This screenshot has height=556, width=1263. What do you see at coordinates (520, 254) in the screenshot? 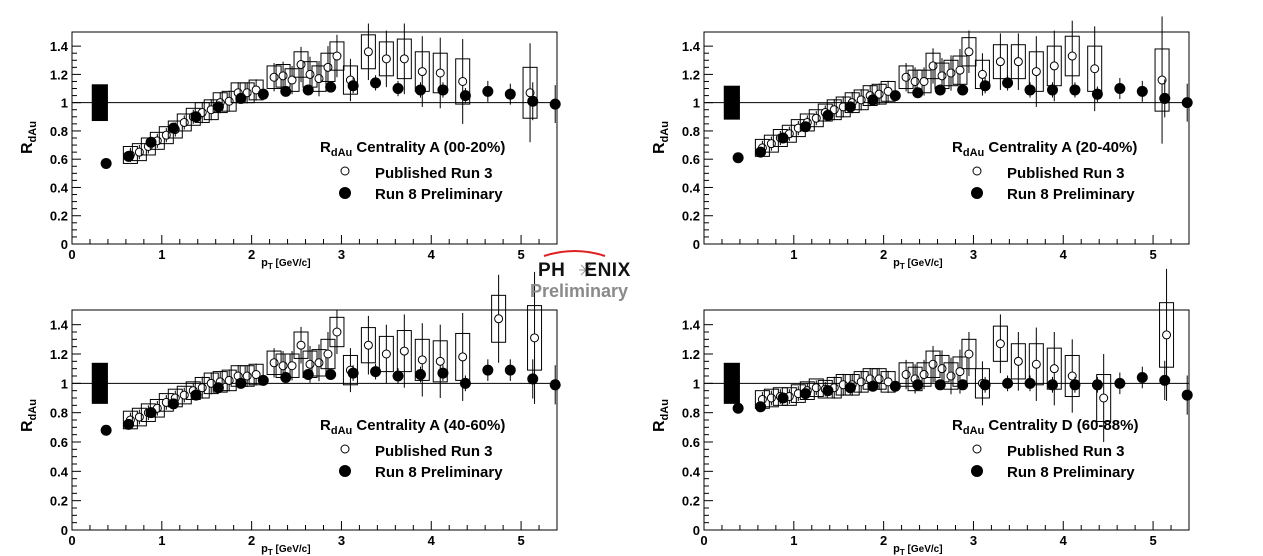
I see `x-tick-label: 5` at bounding box center [520, 254].